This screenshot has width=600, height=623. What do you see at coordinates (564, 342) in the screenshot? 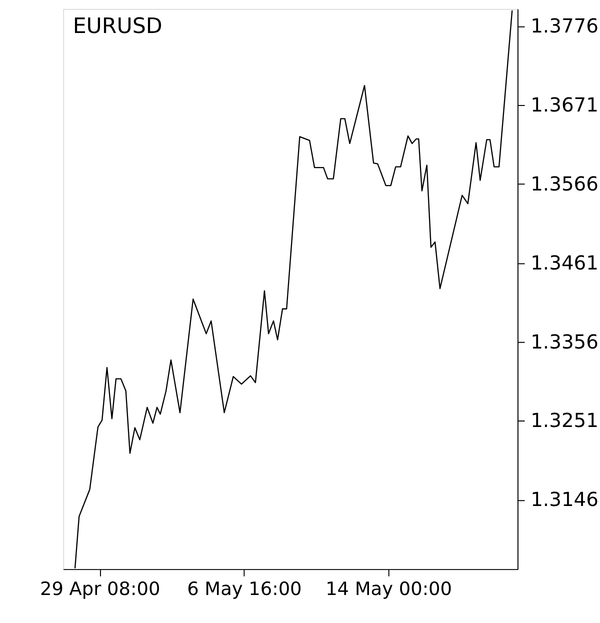
I see `y-tick-label: 1.3356` at bounding box center [564, 342].